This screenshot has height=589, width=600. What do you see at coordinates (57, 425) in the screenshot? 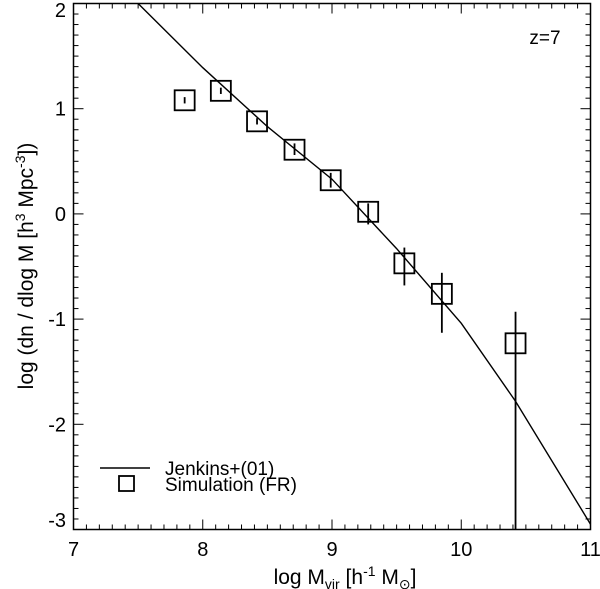
I see `y-tick-label: -2` at bounding box center [57, 425].